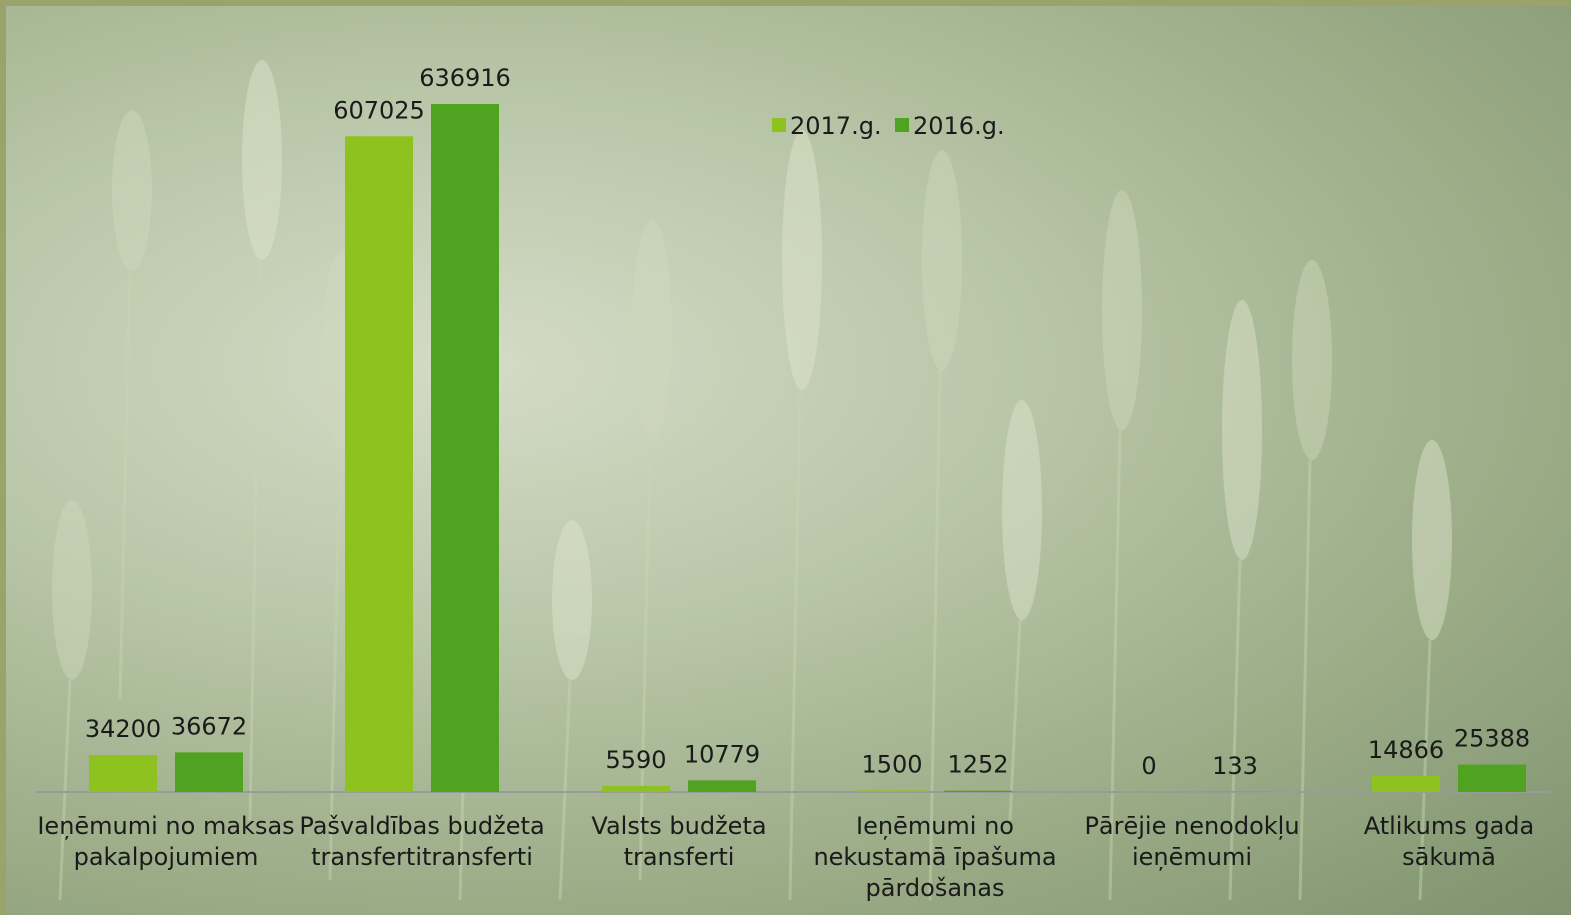 Image resolution: width=1571 pixels, height=915 pixels. What do you see at coordinates (421, 826) in the screenshot?
I see `category-label: Pašvaldības budžeta` at bounding box center [421, 826].